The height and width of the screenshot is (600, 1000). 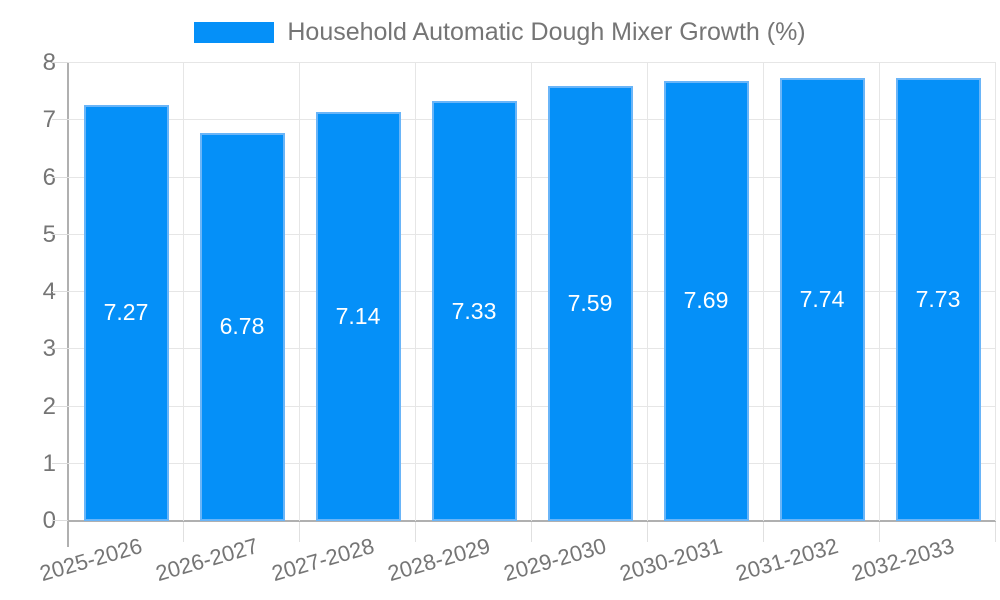 I want to click on y-tick-label: 2, so click(x=49, y=406).